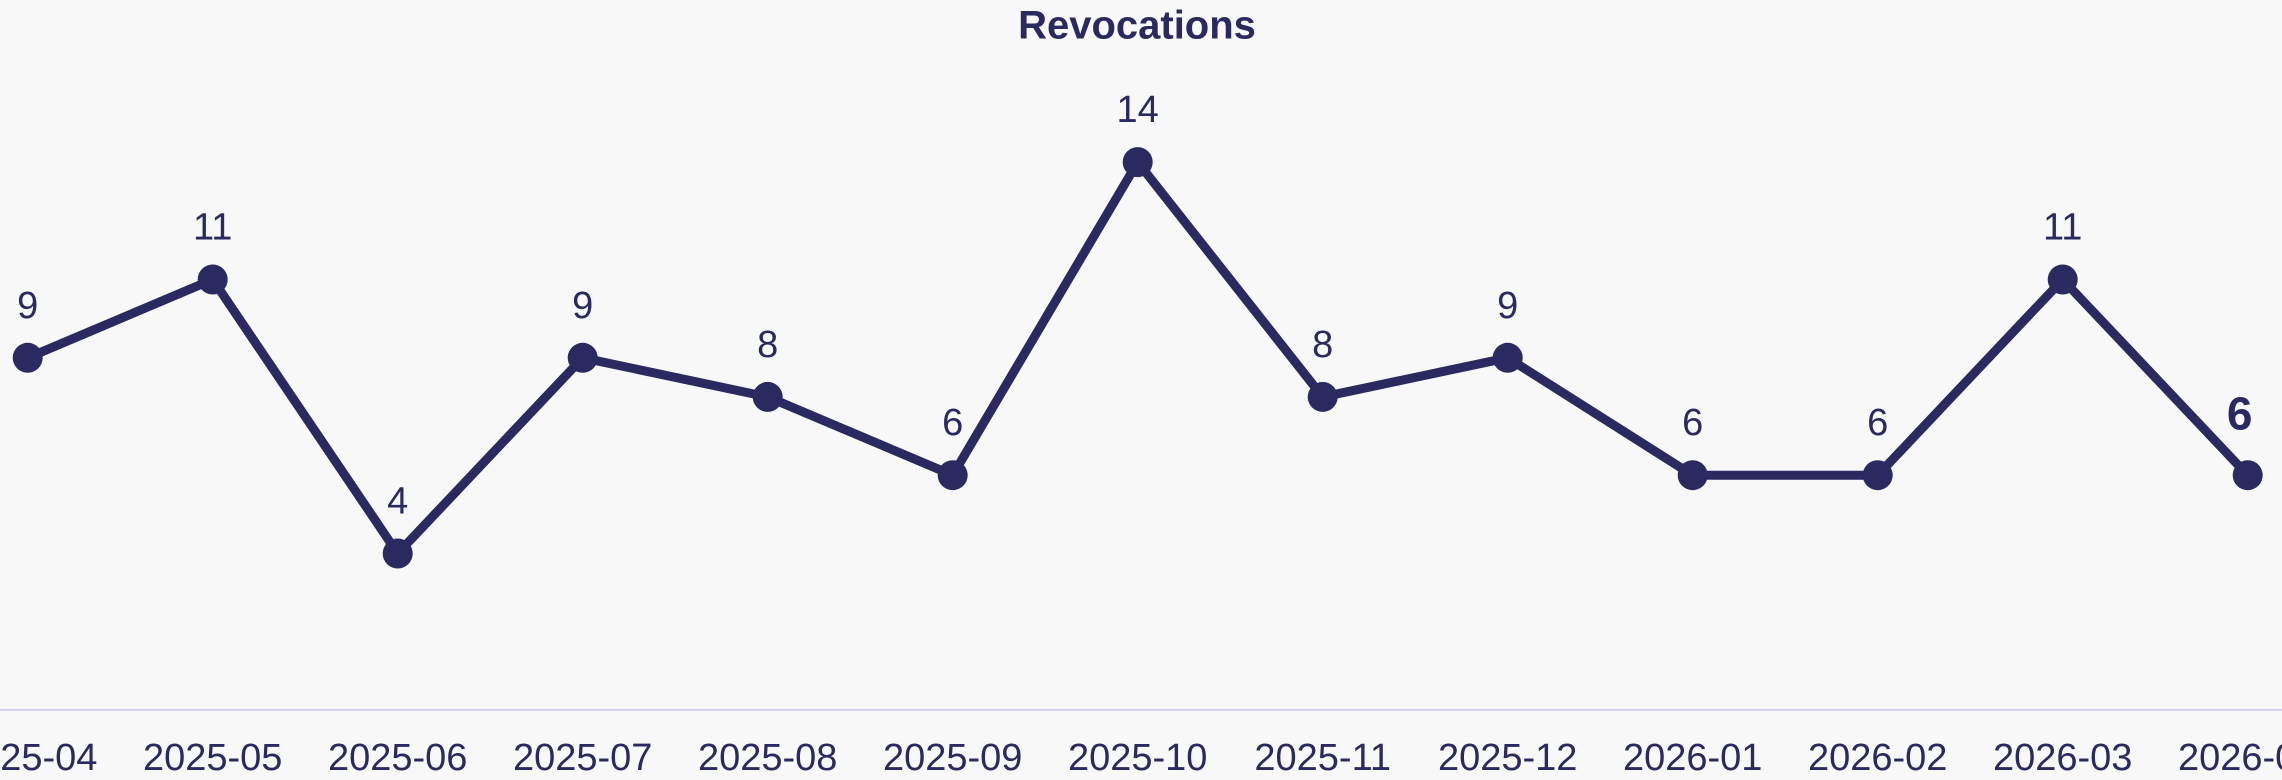 The height and width of the screenshot is (780, 2282). Describe the element at coordinates (397, 758) in the screenshot. I see `x-tick-label: 2025-06` at that location.